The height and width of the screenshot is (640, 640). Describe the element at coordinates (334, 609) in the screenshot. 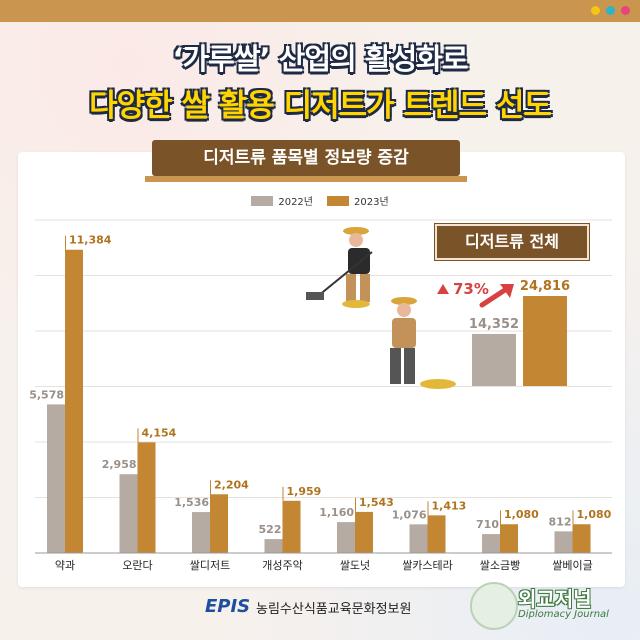

I see `source-organization: 농림수산식품교육문화정보원` at that location.